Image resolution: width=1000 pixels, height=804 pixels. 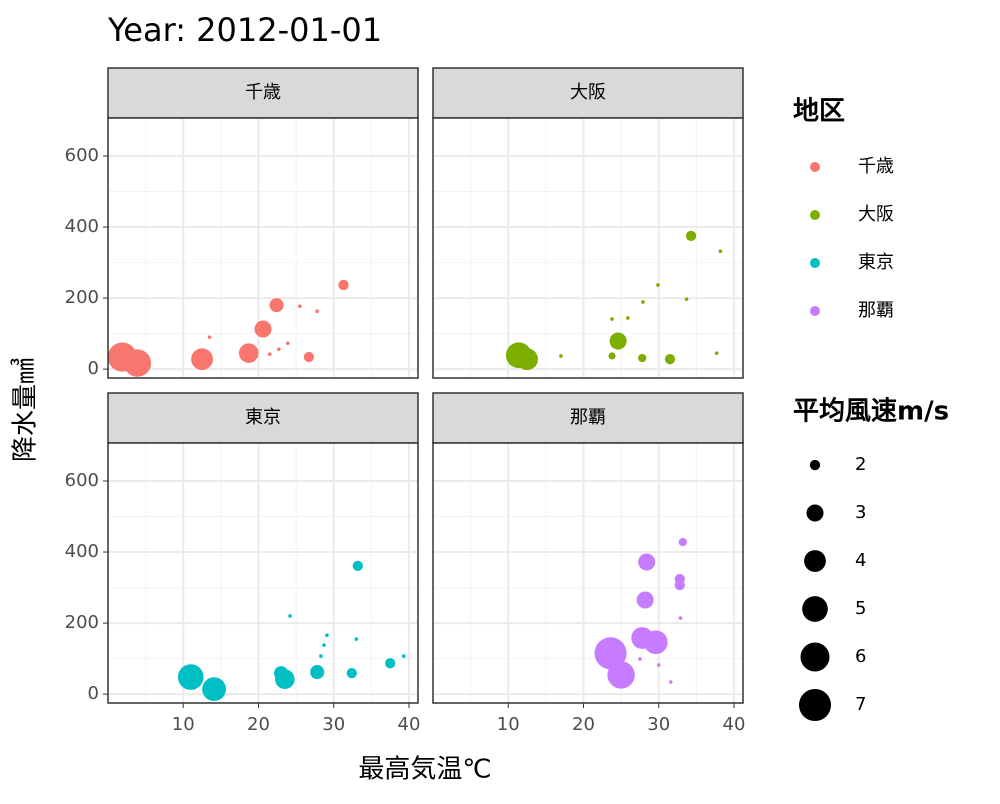 What do you see at coordinates (860, 512) in the screenshot?
I see `size-legend-label: 3` at bounding box center [860, 512].